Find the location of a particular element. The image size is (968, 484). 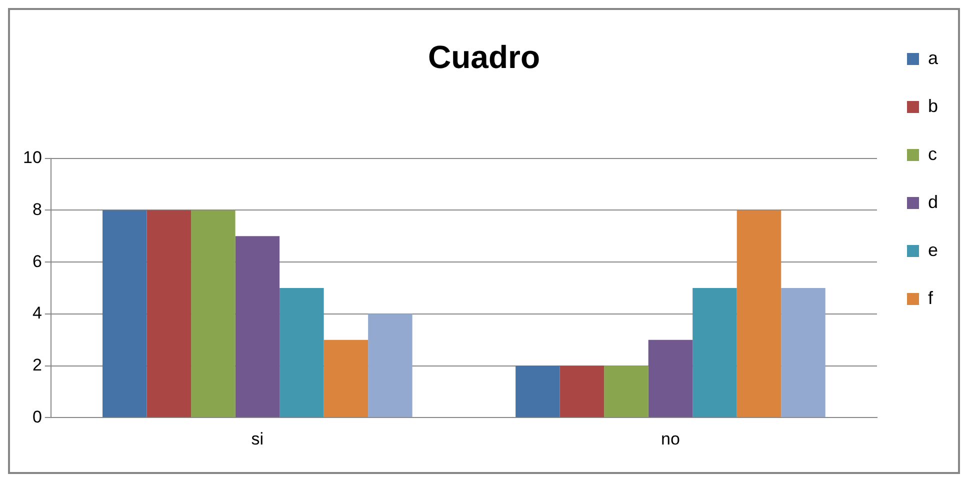

y-tick-label: 4 is located at coordinates (37, 313).